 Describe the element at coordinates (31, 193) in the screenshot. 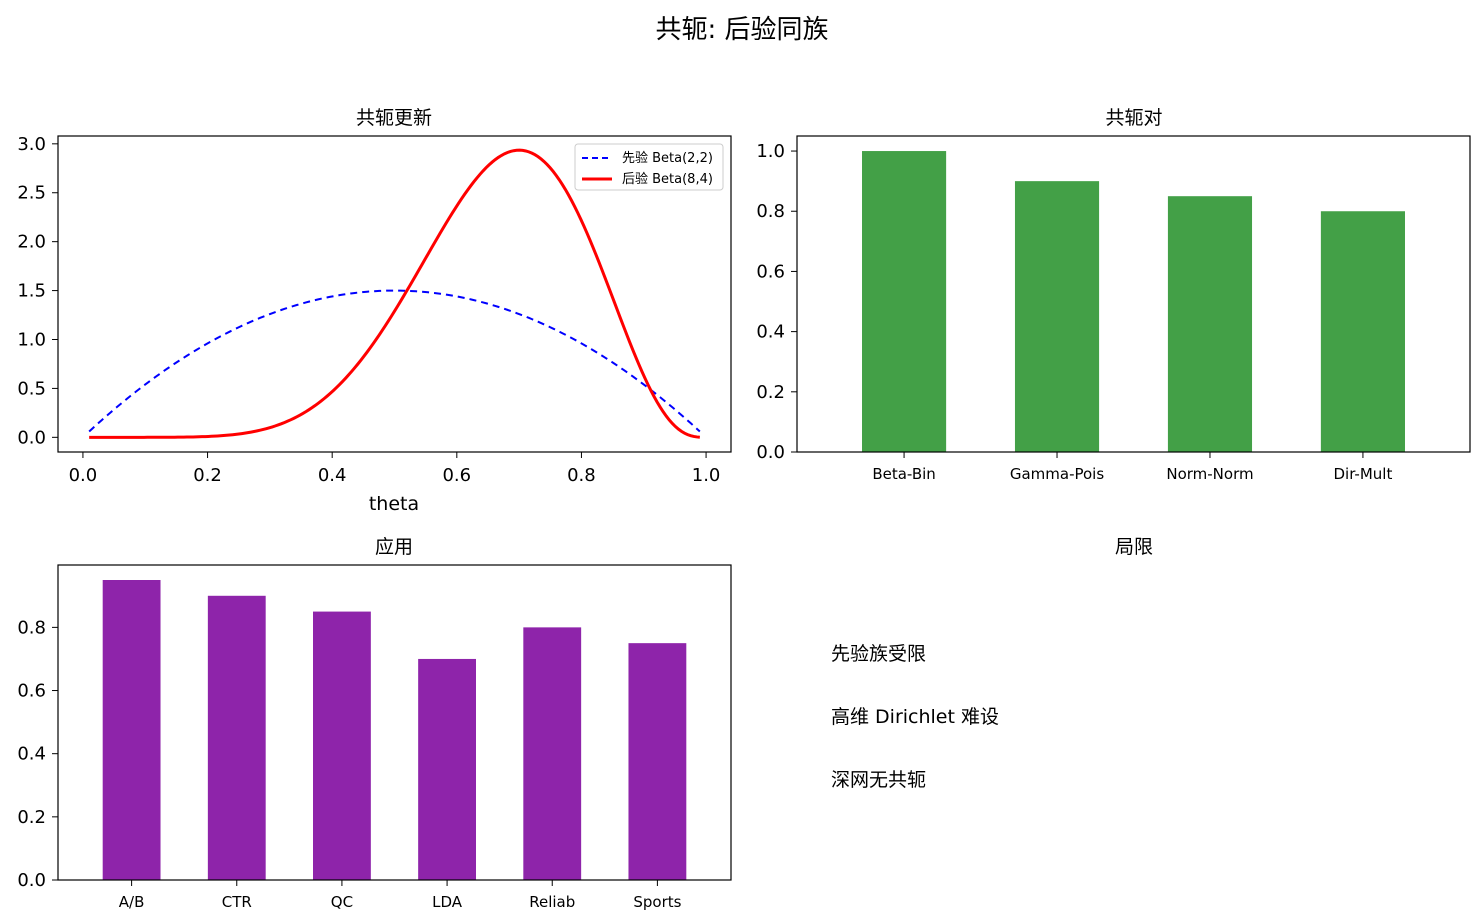

I see `update-y-tick-label: 2.5` at that location.